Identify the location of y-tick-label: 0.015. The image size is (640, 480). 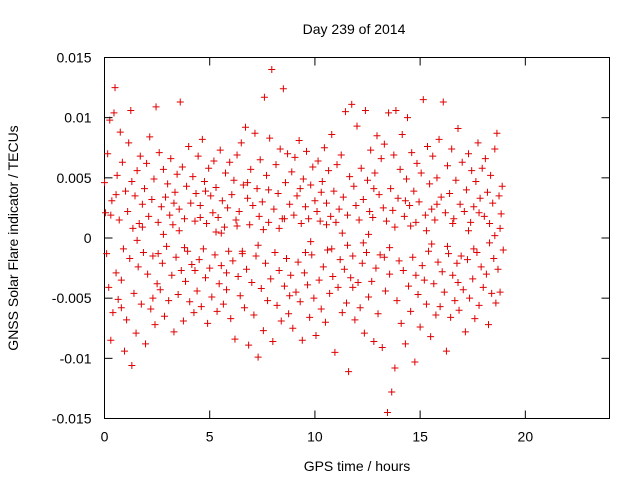
(73, 58).